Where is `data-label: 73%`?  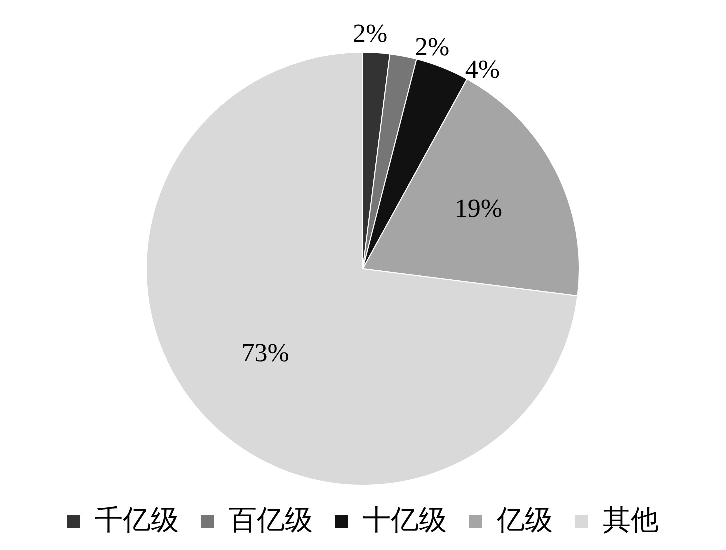
data-label: 73% is located at coordinates (266, 353).